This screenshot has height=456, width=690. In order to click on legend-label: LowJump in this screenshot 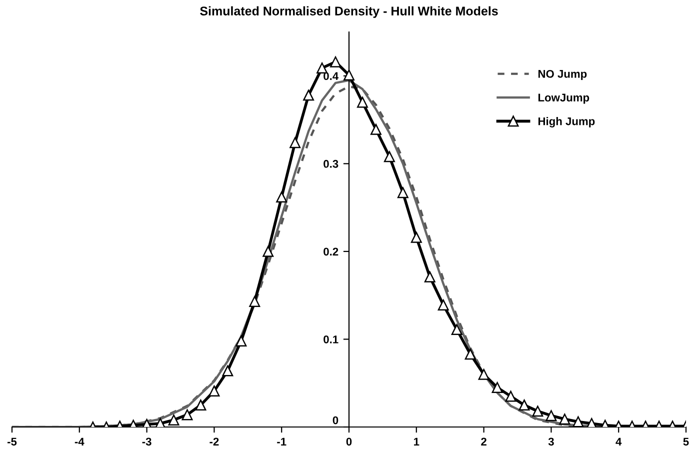, I will do `click(564, 99)`.